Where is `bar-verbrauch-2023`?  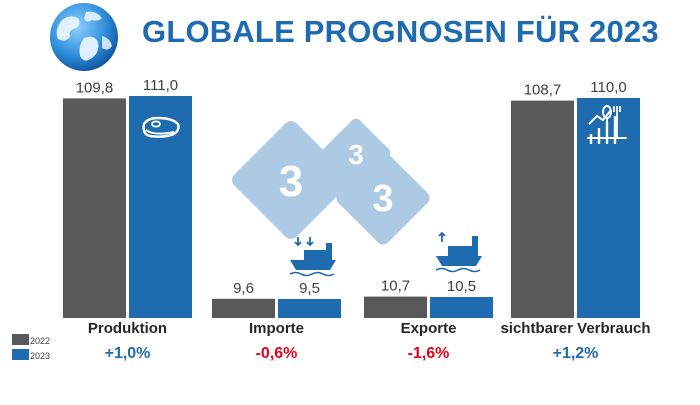 bar-verbrauch-2023 is located at coordinates (608, 208).